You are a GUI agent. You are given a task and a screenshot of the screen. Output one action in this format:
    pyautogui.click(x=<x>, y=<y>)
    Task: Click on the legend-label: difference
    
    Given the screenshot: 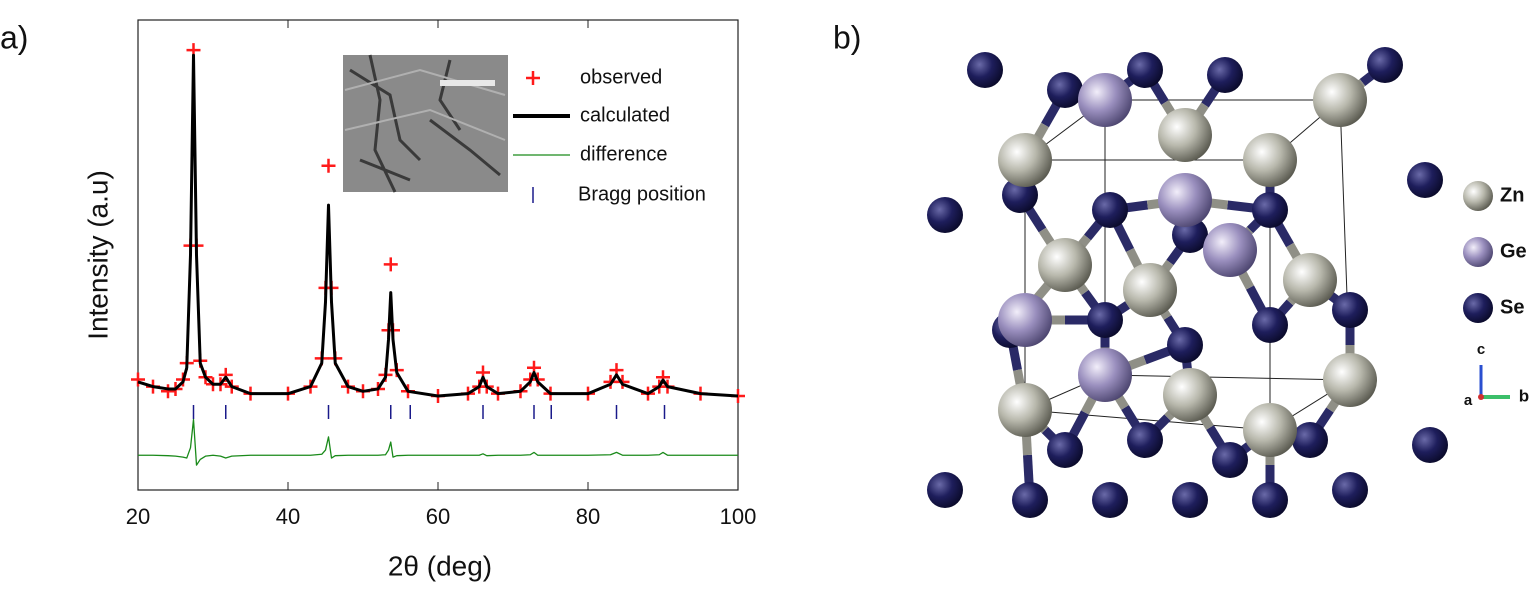 What is the action you would take?
    pyautogui.click(x=623, y=154)
    